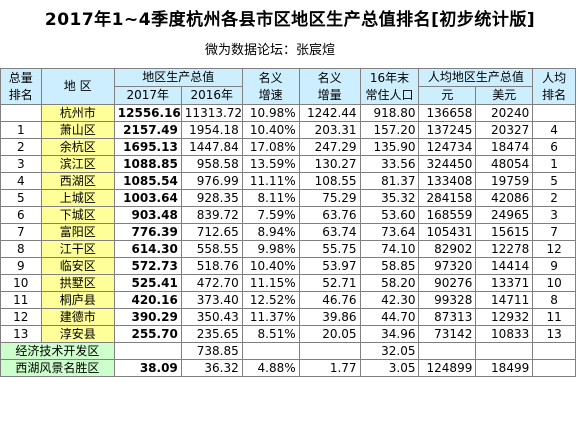 Image resolution: width=580 pixels, height=441 pixels. Describe the element at coordinates (270, 334) in the screenshot. I see `nominal-growth-cell: 8.51%` at that location.